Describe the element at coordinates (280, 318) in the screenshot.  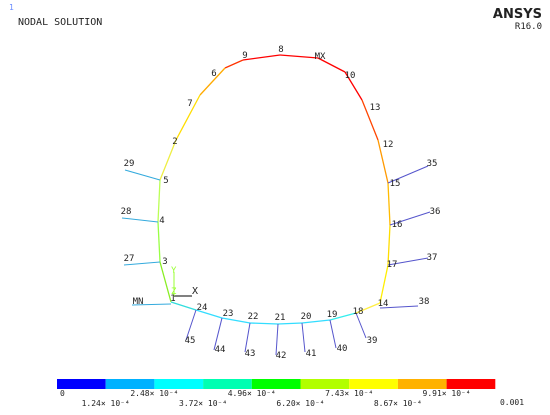
I see `node-label: 21` at that location.